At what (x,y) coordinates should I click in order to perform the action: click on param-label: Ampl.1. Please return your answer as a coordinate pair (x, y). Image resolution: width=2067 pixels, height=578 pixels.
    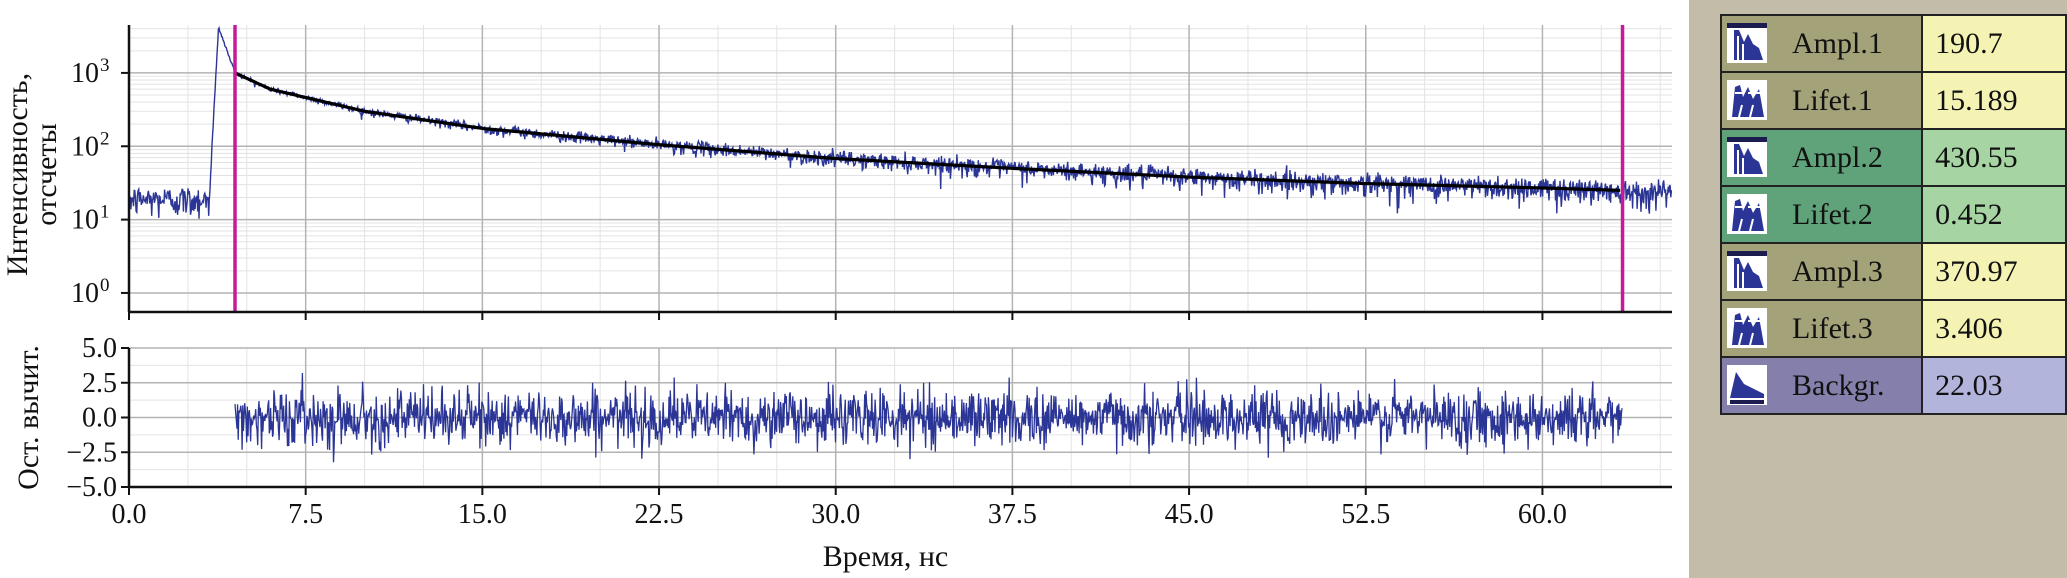
    Looking at the image, I should click on (1837, 43).